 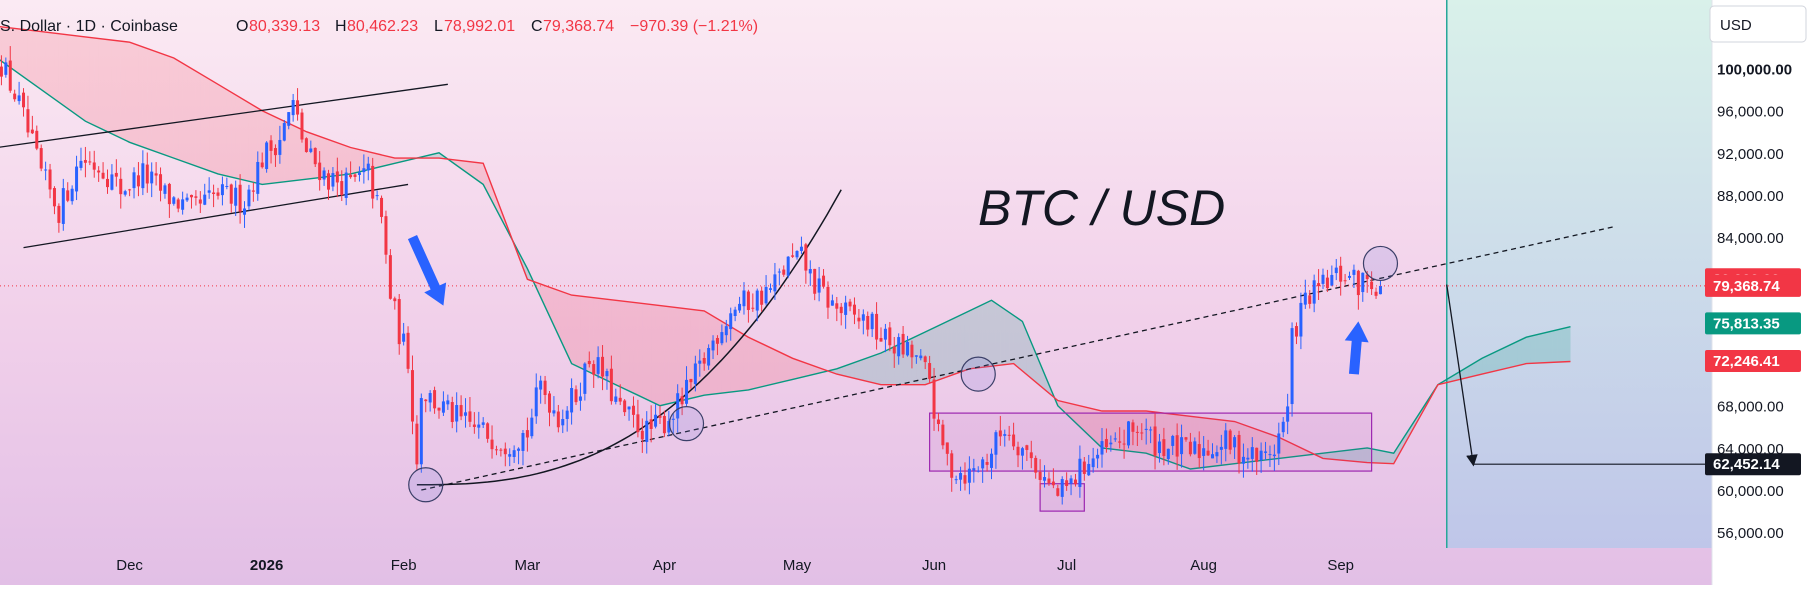 What do you see at coordinates (1340, 565) in the screenshot?
I see `time-tick-label: Sep` at bounding box center [1340, 565].